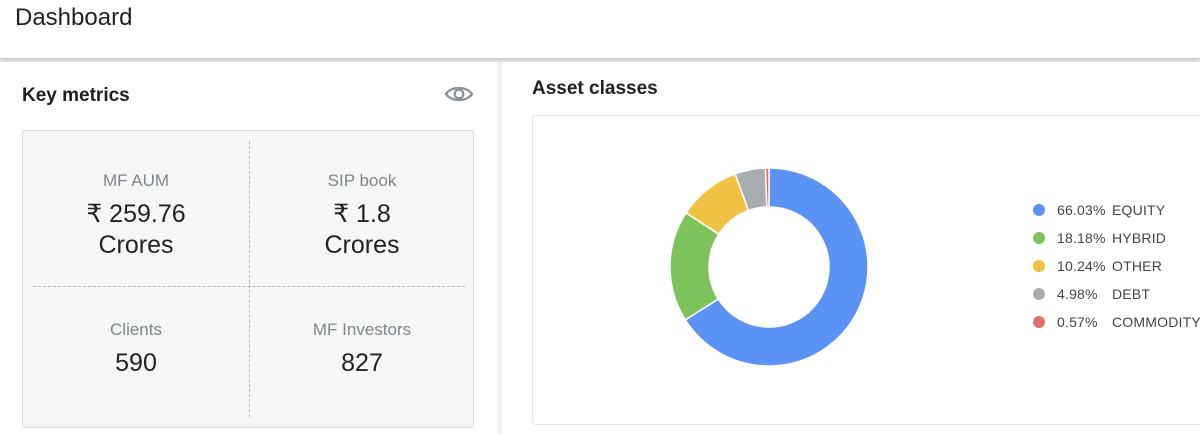 Image resolution: width=1200 pixels, height=435 pixels. I want to click on legend-item-debt: 4.98% DEBT, so click(1116, 294).